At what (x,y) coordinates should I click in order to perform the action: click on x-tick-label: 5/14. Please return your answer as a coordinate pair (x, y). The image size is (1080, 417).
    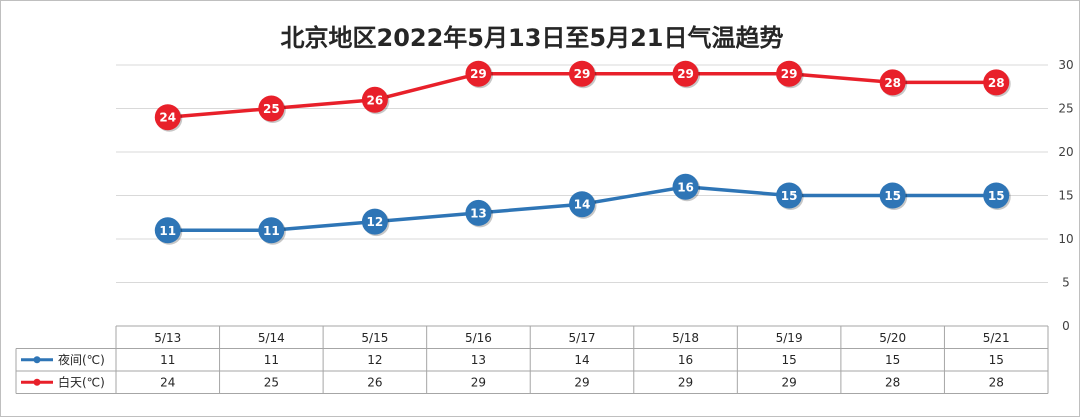
    Looking at the image, I should click on (271, 338).